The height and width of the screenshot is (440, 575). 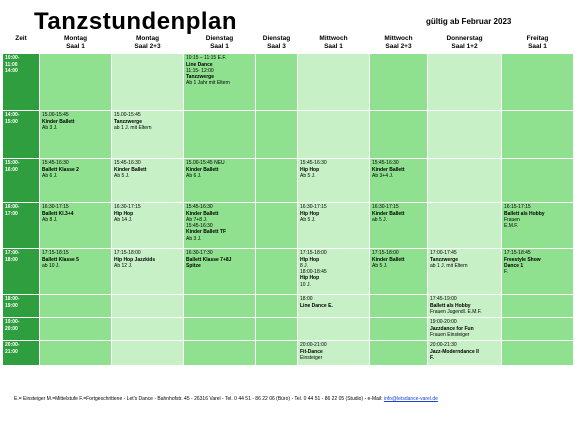 I want to click on class-detail: 17:00-17:45, so click(x=443, y=253).